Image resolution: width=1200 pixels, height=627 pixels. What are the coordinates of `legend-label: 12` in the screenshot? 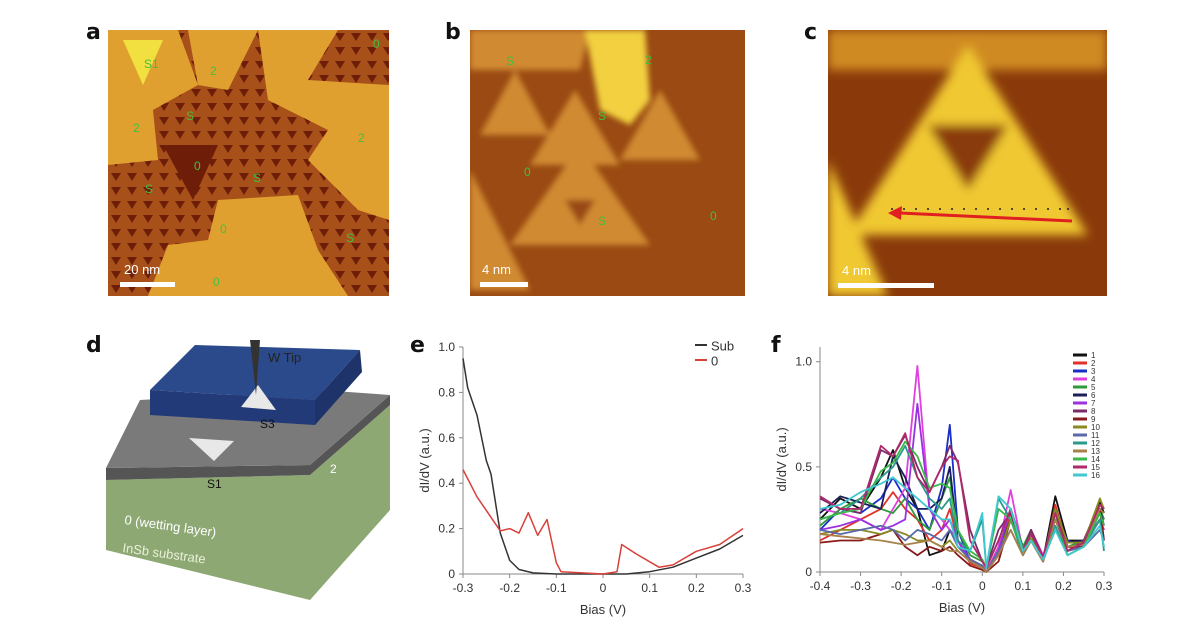 It's located at (1095, 443).